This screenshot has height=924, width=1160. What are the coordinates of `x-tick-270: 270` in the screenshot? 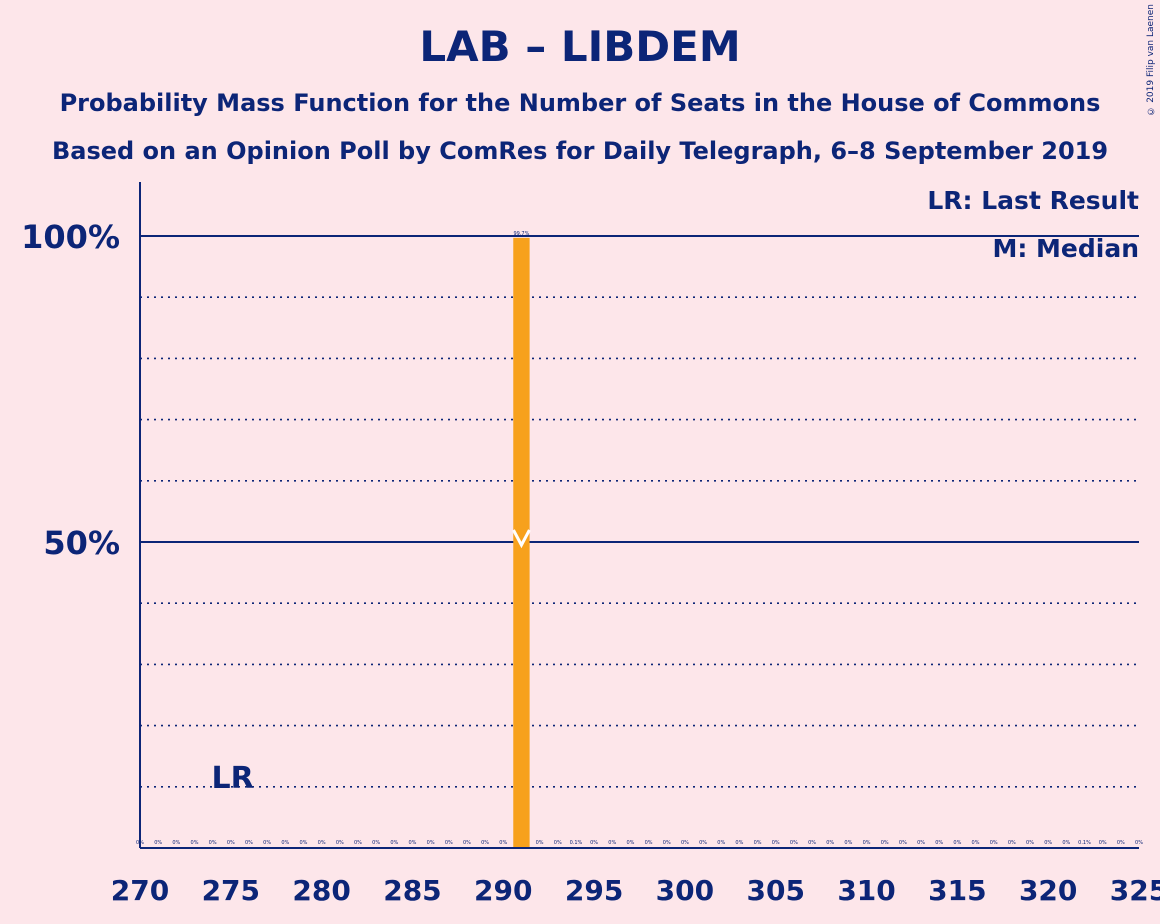 It's located at (140, 890).